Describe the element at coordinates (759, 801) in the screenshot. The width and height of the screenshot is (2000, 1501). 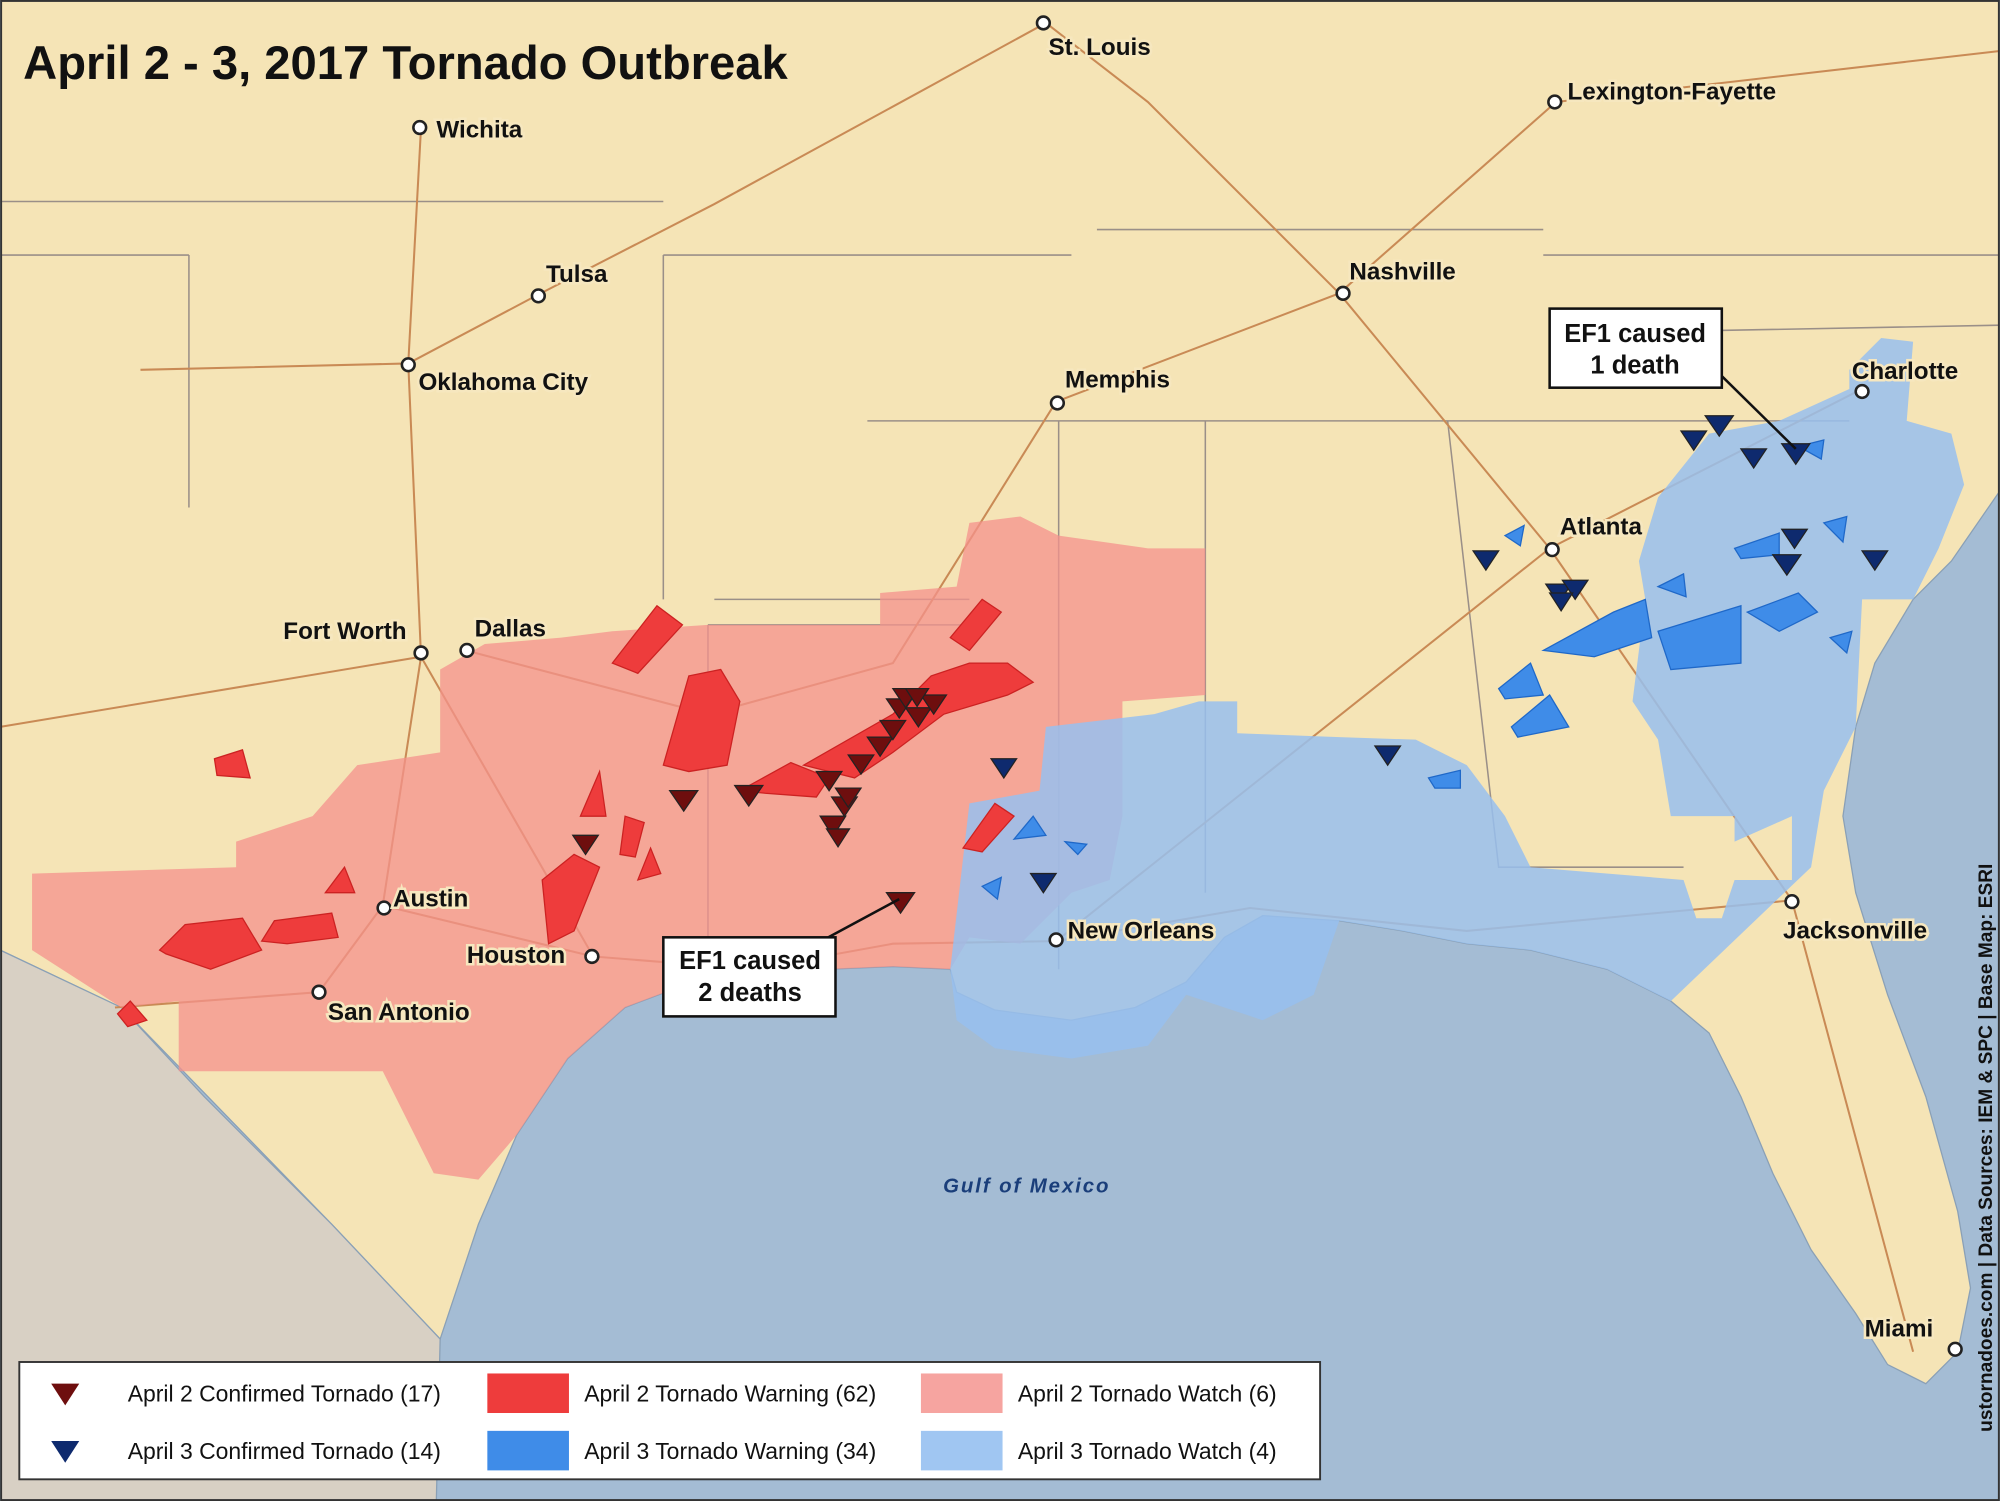
I see `april2-tornadoes` at that location.